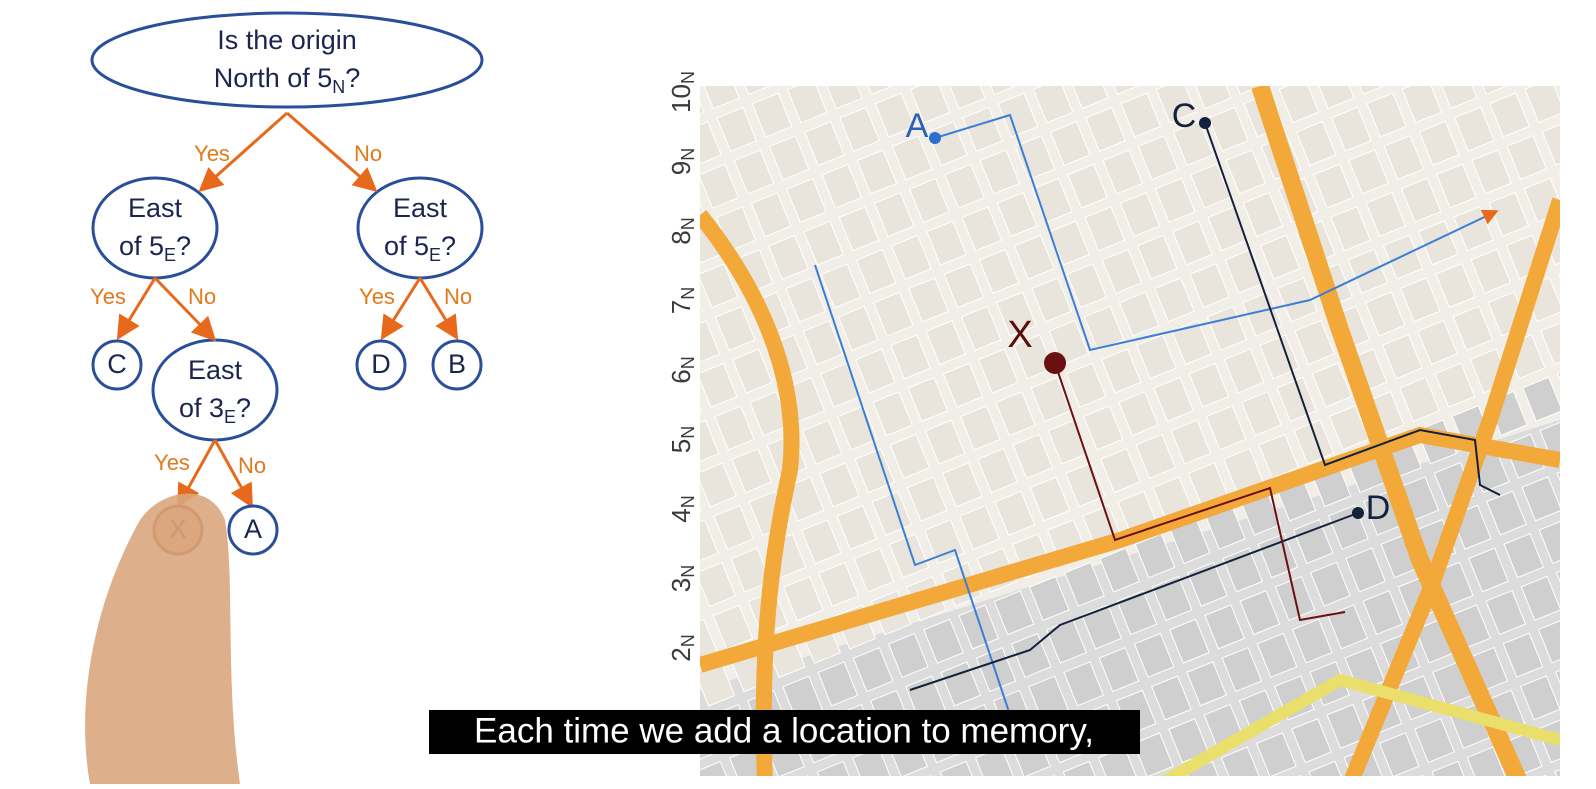 This screenshot has height=789, width=1596. I want to click on point-label: X, so click(1019, 335).